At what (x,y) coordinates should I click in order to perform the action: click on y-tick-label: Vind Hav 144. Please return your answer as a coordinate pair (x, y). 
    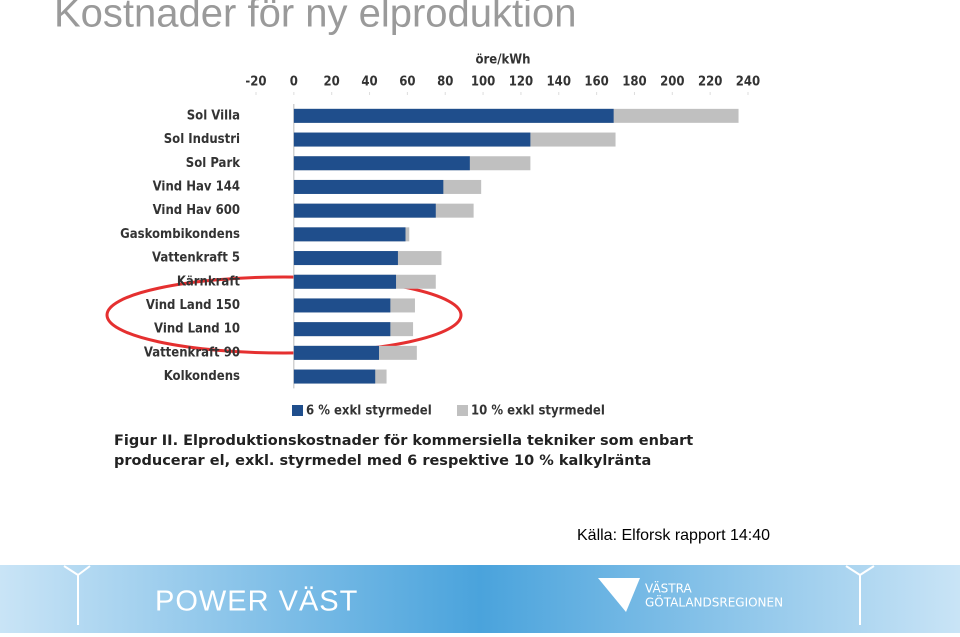
    Looking at the image, I should click on (196, 186).